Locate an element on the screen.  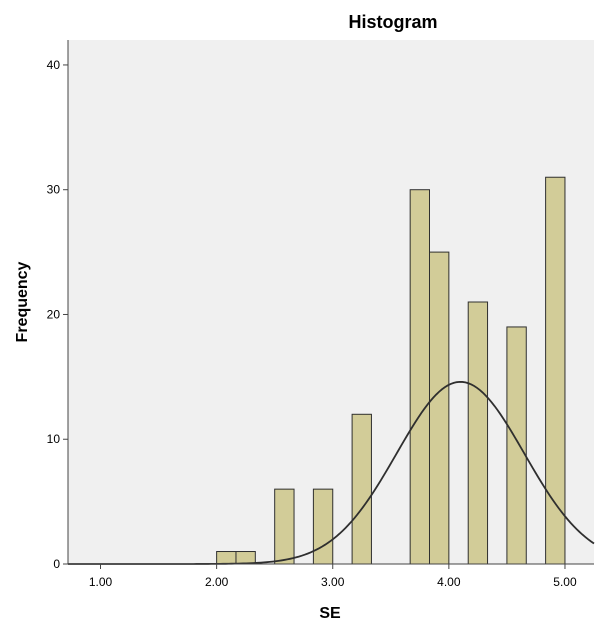
y-tick-label: 20 is located at coordinates (54, 314).